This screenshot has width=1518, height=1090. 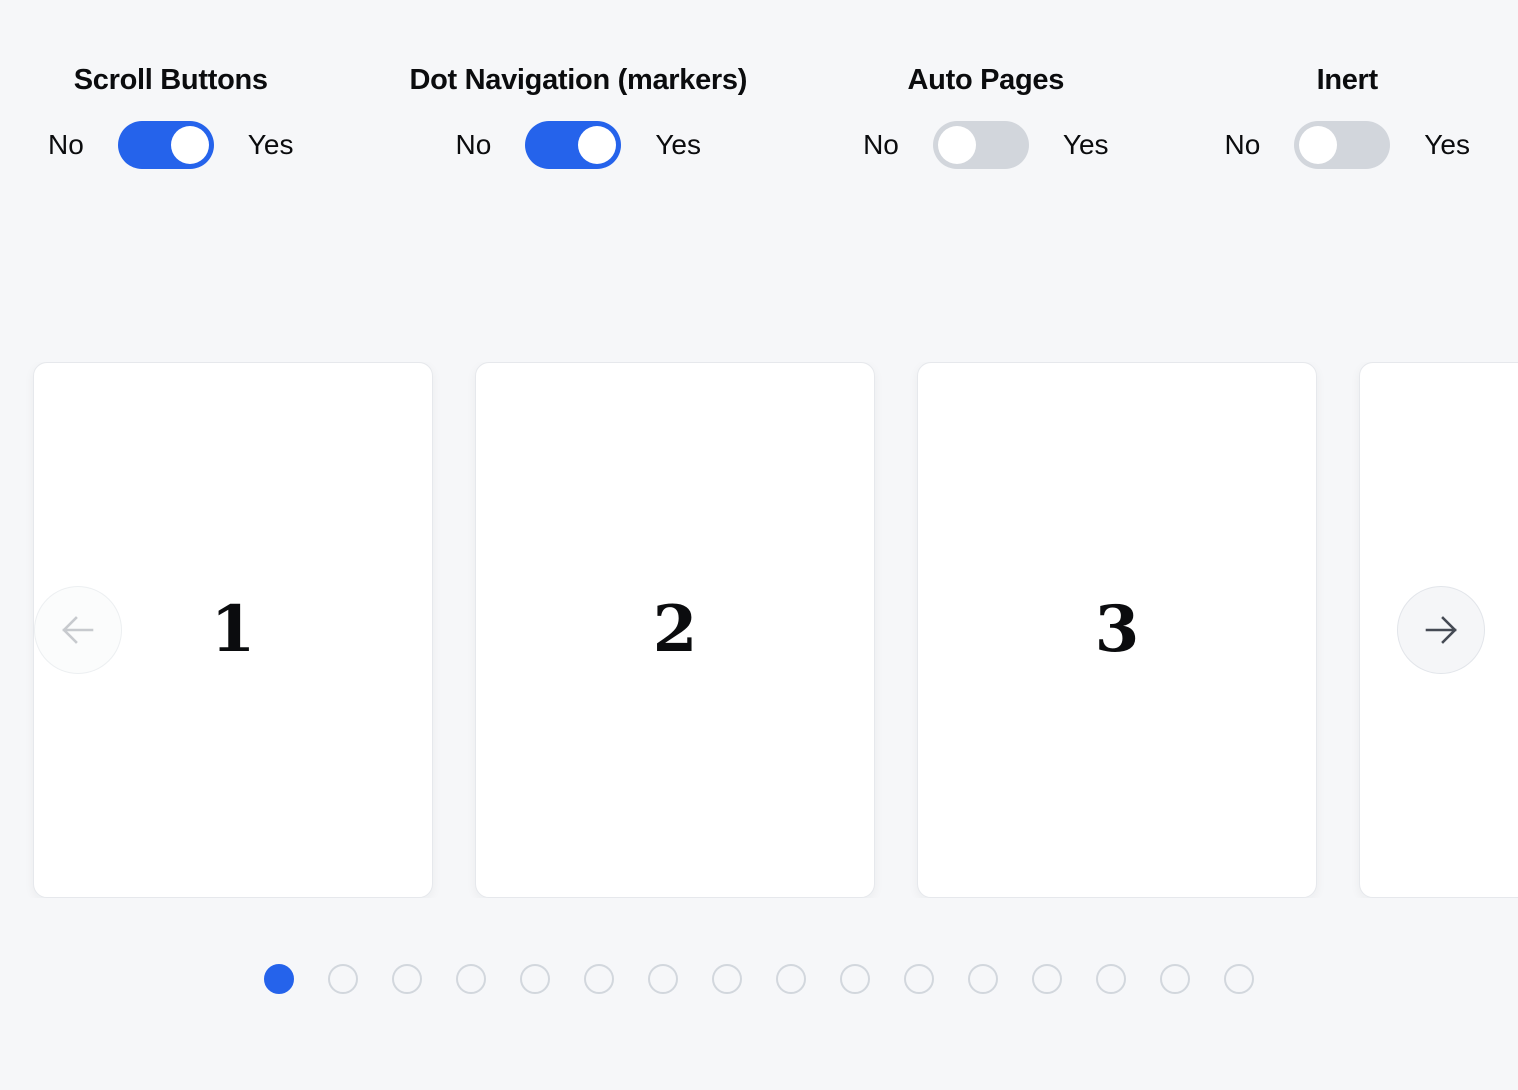 What do you see at coordinates (573, 145) in the screenshot?
I see `dot-navigation-toggle` at bounding box center [573, 145].